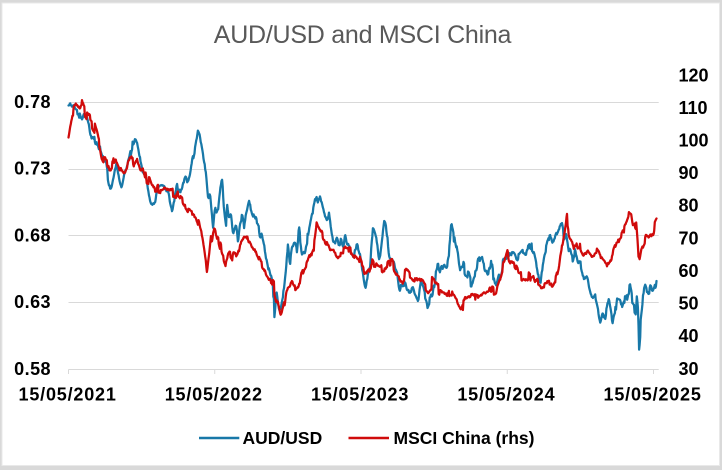 The height and width of the screenshot is (470, 722). What do you see at coordinates (689, 336) in the screenshot?
I see `svg-text: 40` at bounding box center [689, 336].